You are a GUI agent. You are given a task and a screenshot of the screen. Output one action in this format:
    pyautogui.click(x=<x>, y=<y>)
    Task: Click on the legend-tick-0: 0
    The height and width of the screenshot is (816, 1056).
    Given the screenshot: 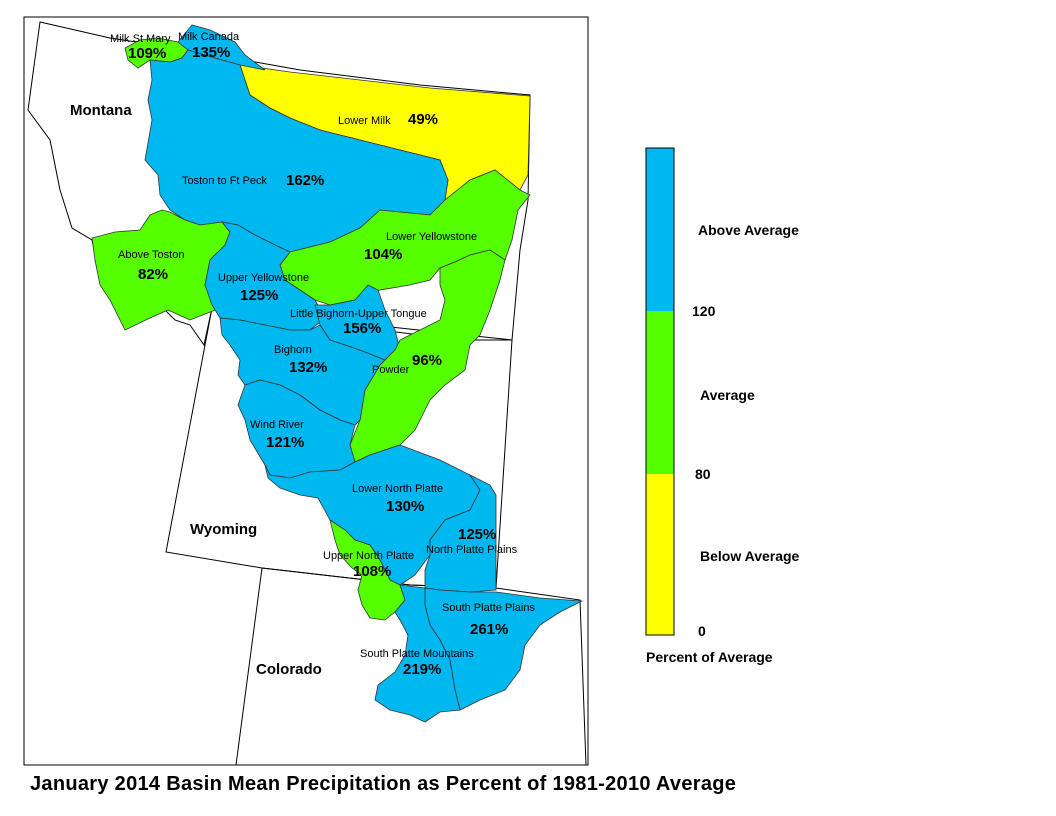 What is the action you would take?
    pyautogui.click(x=702, y=631)
    